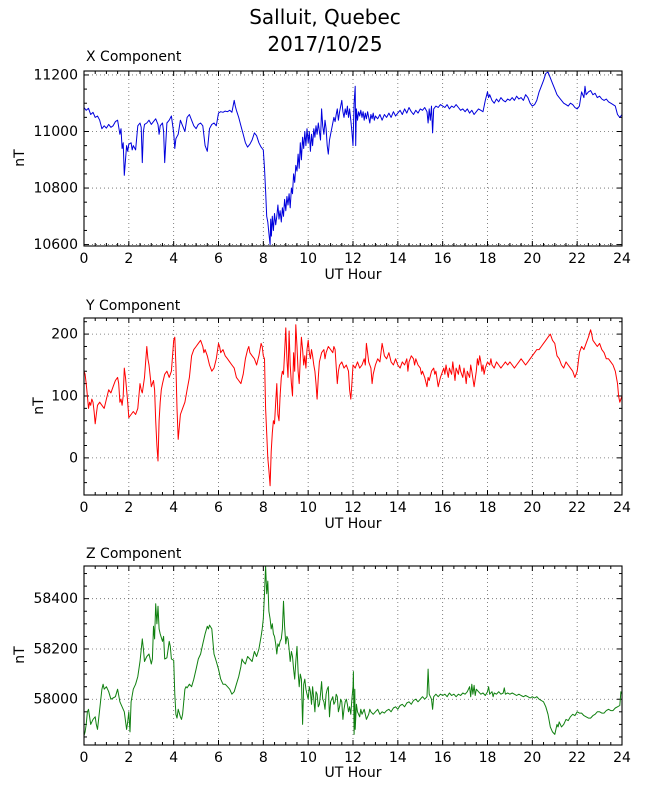 The width and height of the screenshot is (650, 800). Describe the element at coordinates (55, 189) in the screenshot. I see `y-tick-label: 10800` at that location.